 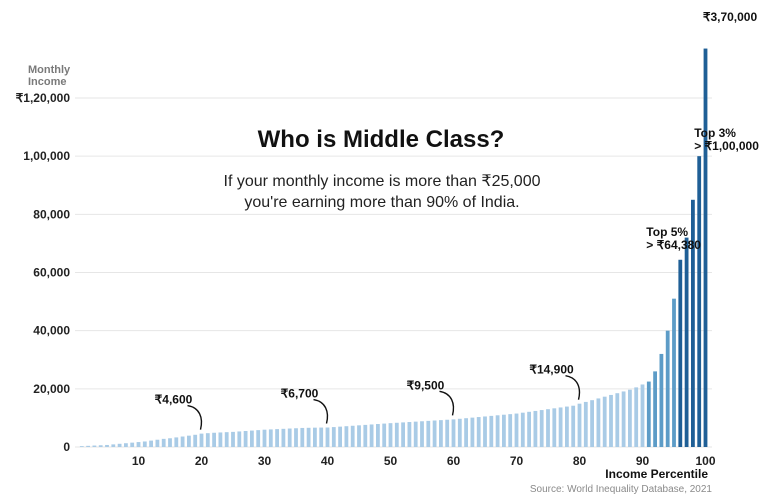 What do you see at coordinates (454, 461) in the screenshot?
I see `x-tick-label: 60` at bounding box center [454, 461].